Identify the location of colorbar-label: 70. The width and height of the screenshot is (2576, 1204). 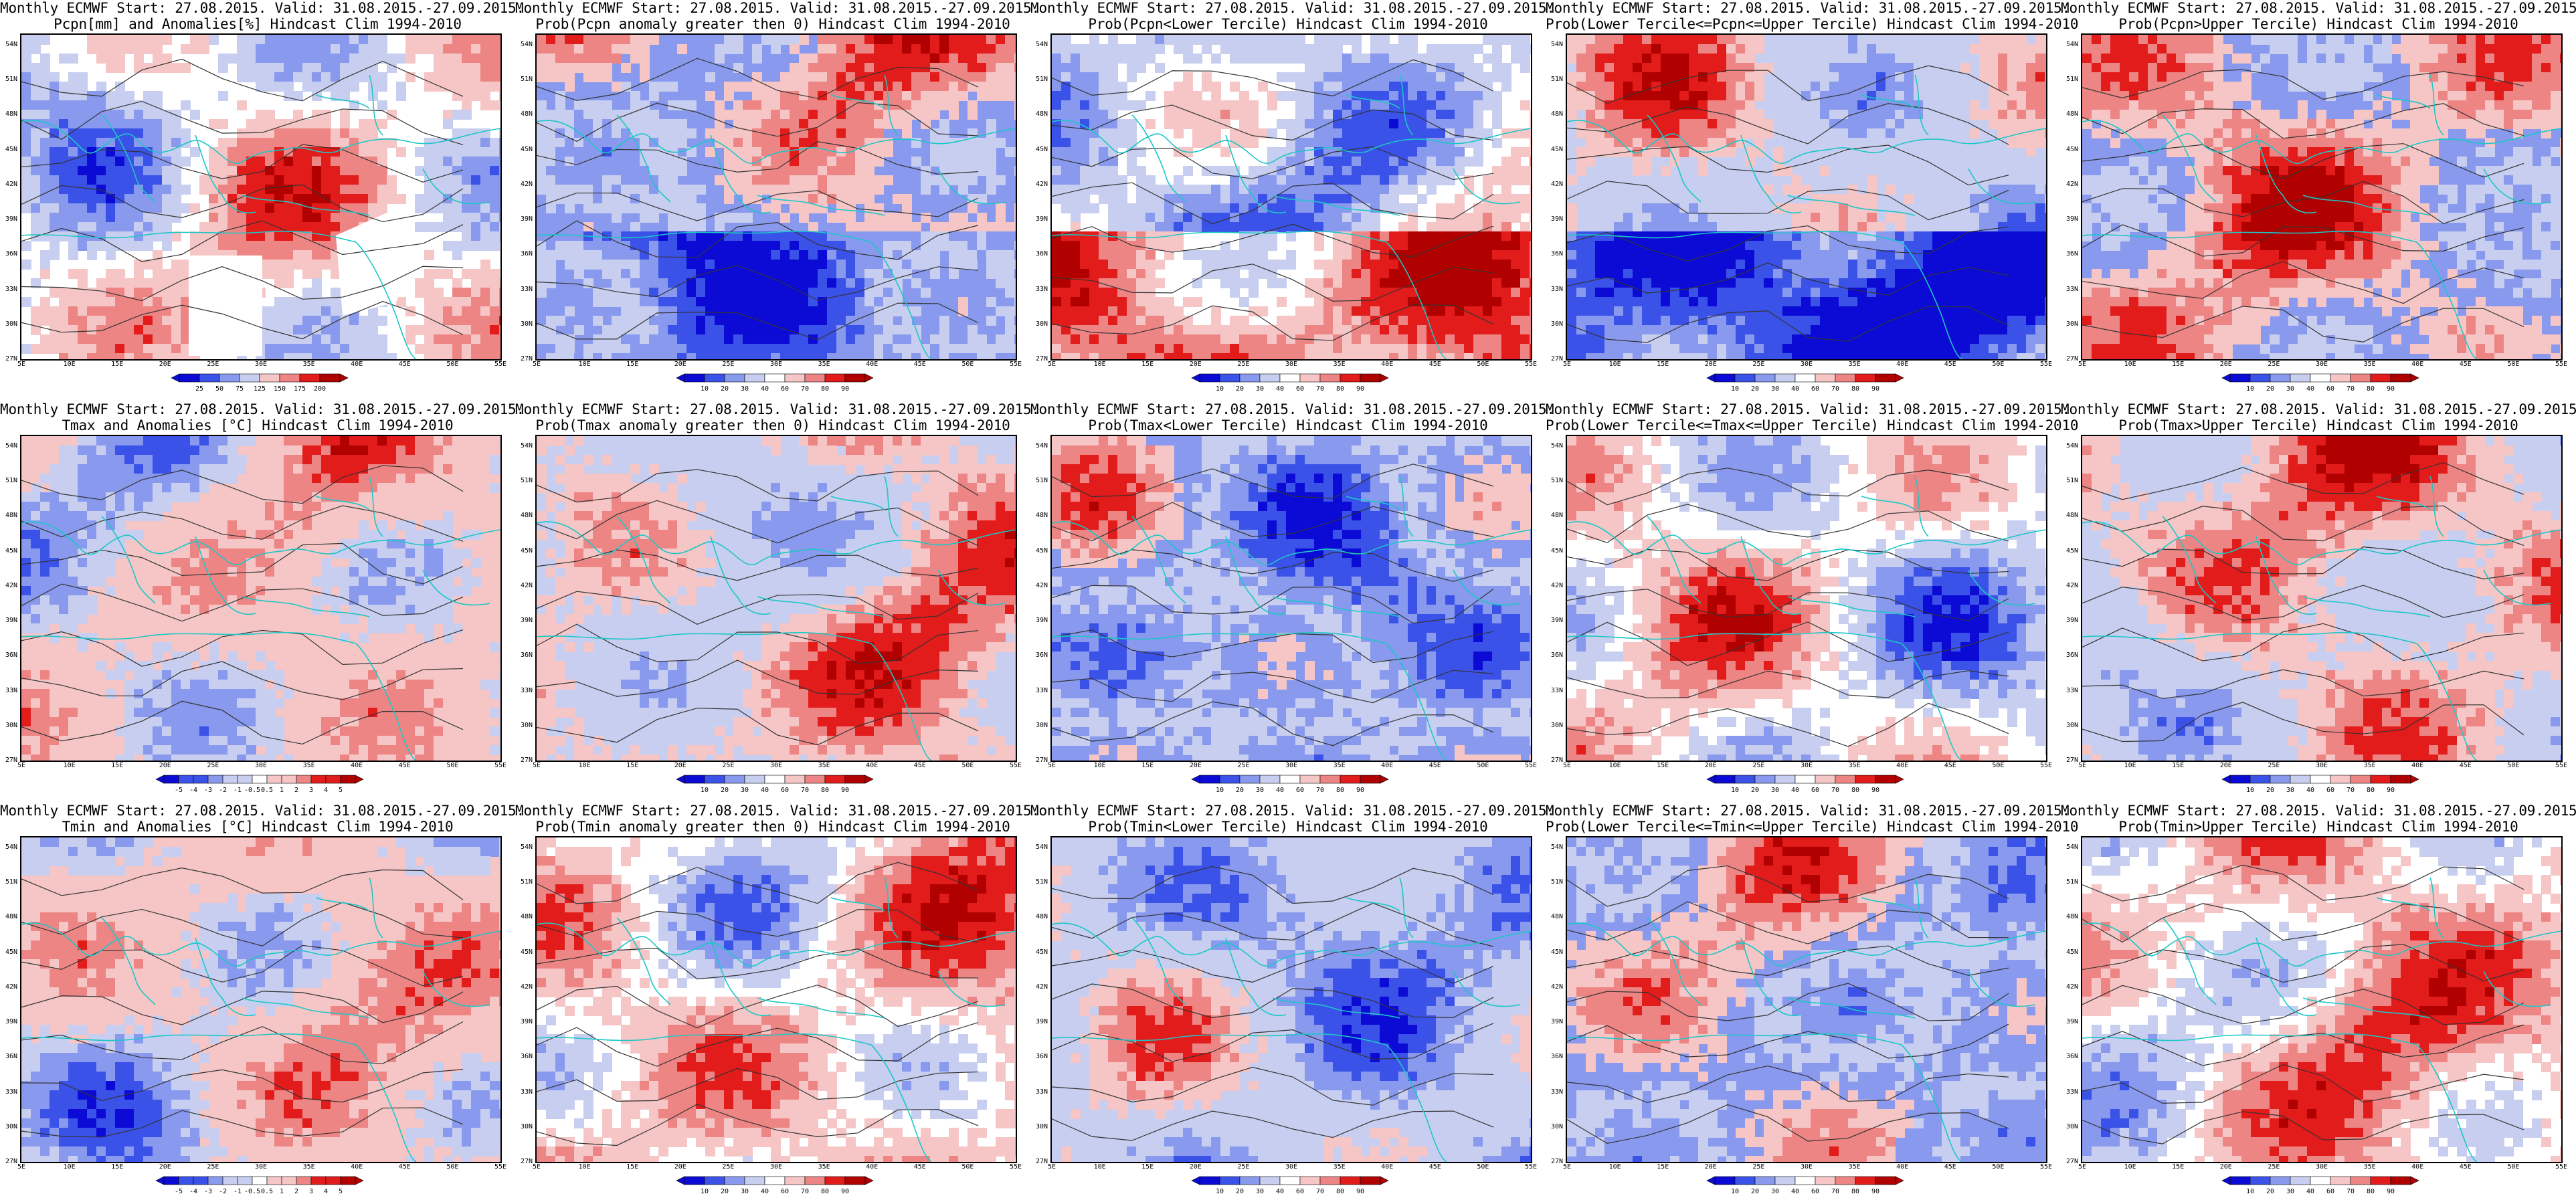
(1835, 389).